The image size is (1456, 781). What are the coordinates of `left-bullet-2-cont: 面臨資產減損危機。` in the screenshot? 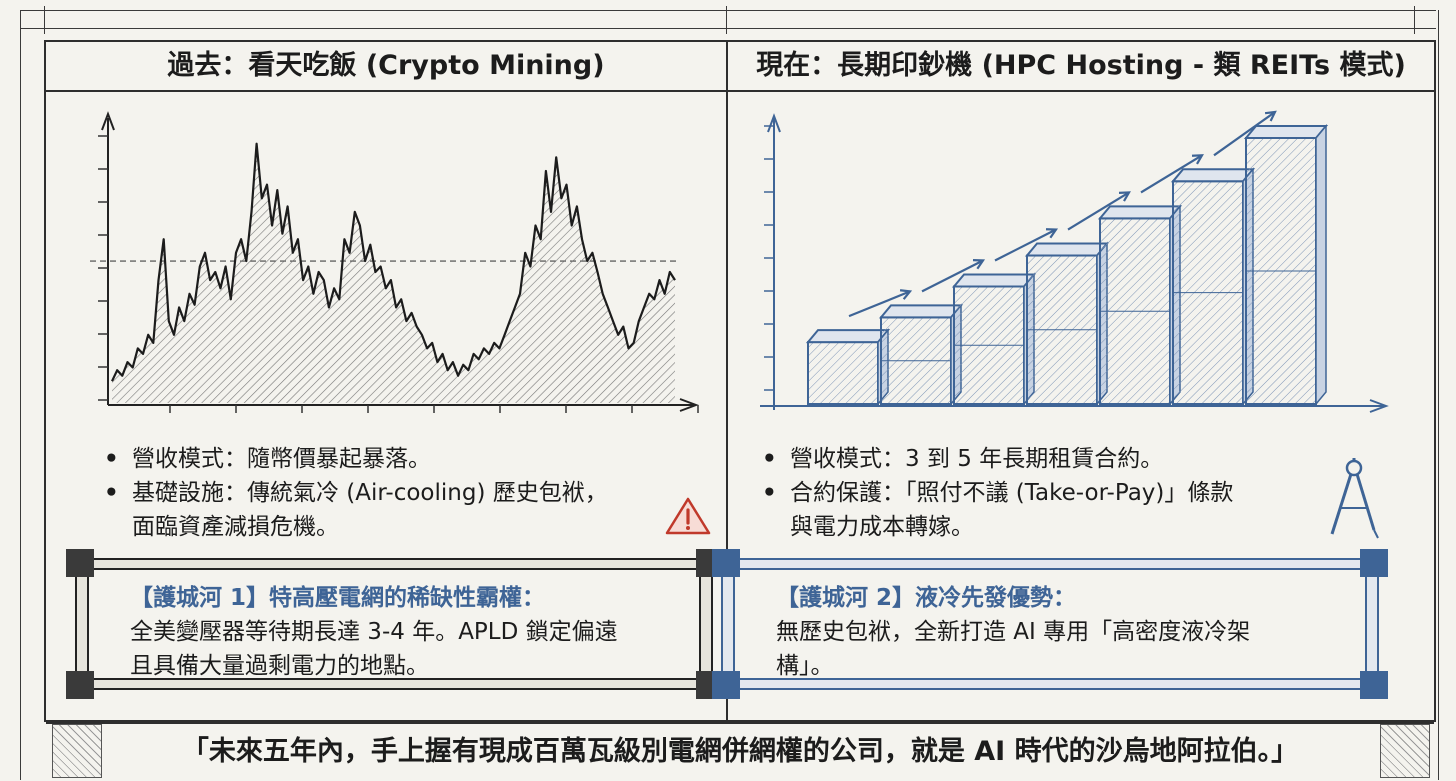 It's located at (404, 527).